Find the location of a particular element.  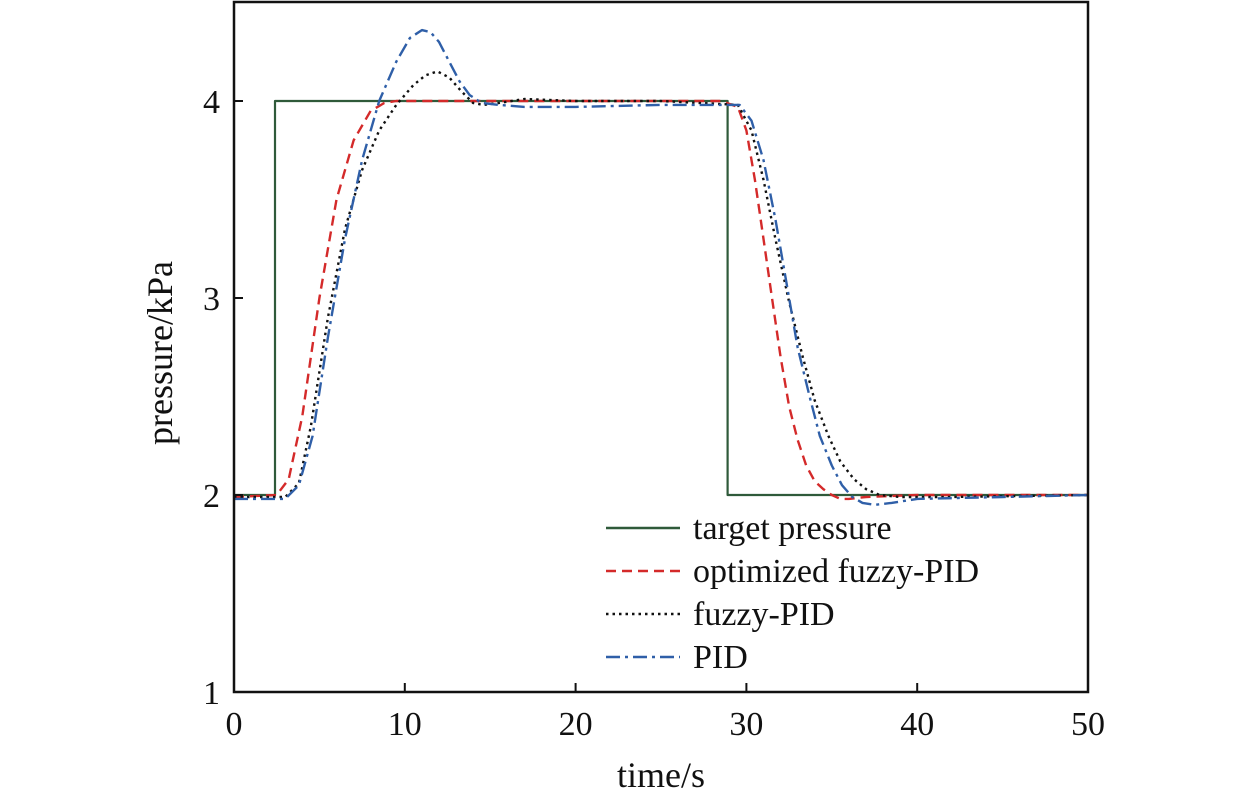

x-tick-label: 10 is located at coordinates (405, 724).